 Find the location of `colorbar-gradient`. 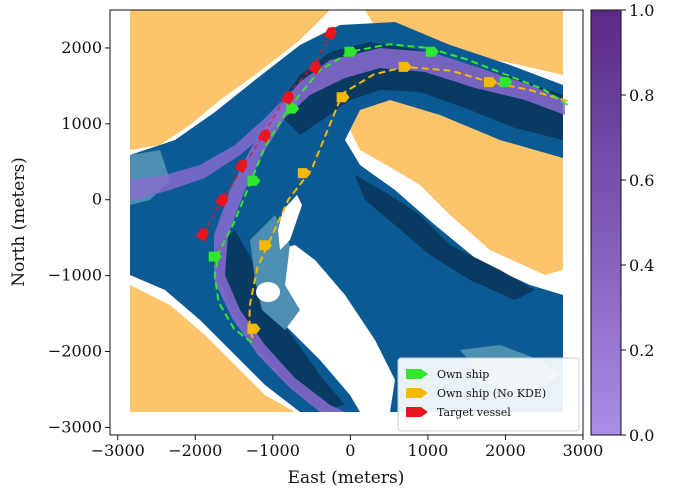

colorbar-gradient is located at coordinates (606, 222).